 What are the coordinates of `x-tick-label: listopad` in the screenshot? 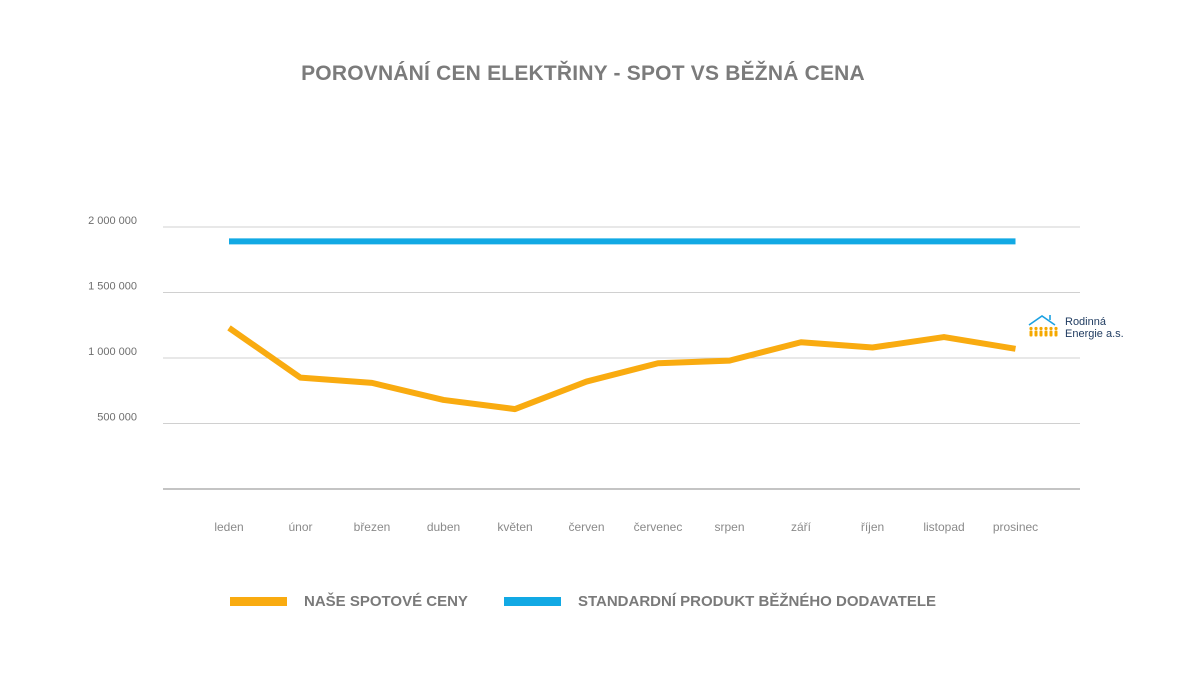 It's located at (943, 527).